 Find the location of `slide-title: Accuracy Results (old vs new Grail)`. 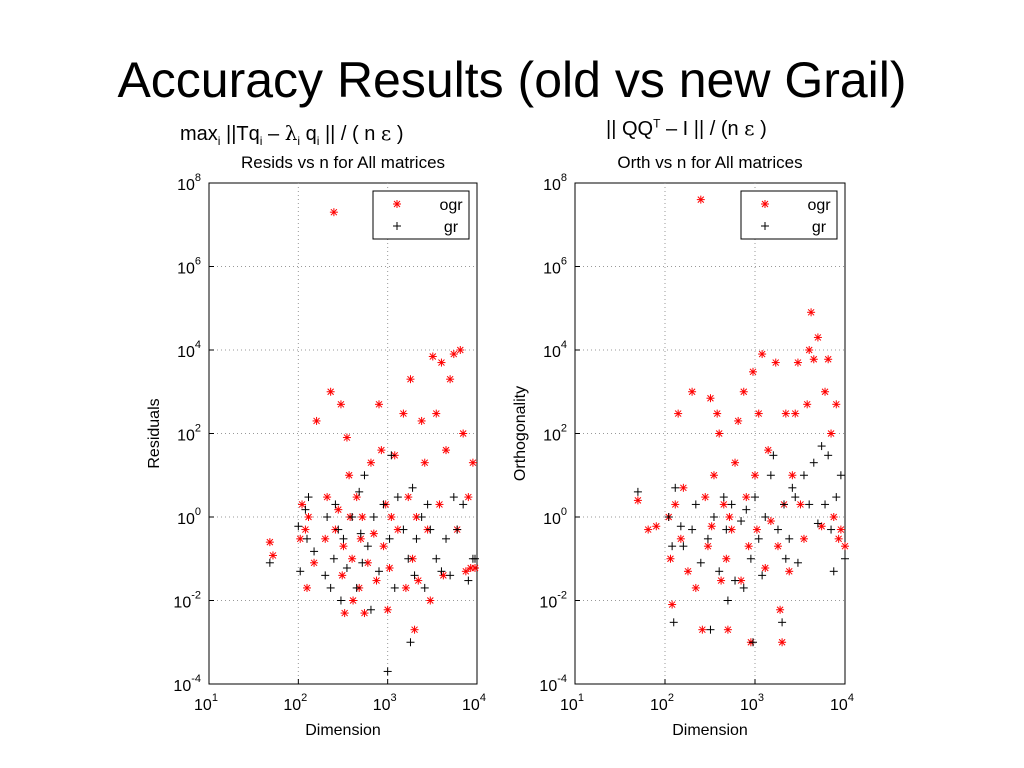

slide-title: Accuracy Results (old vs new Grail) is located at coordinates (512, 80).